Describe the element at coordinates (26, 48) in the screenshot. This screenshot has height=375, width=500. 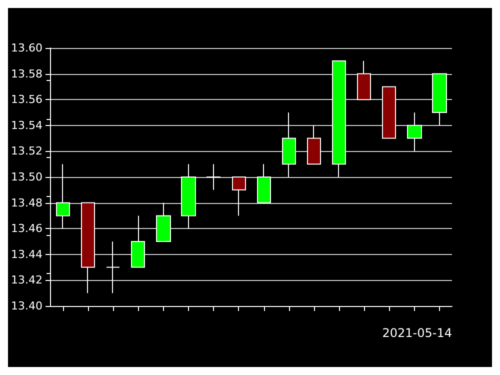
I see `y-tick-label: 13.60` at that location.